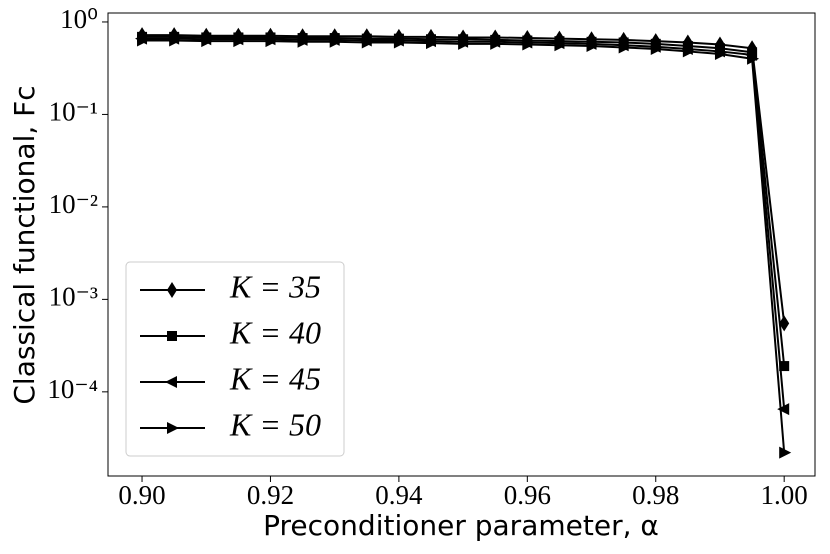 This screenshot has width=830, height=554. I want to click on y-tick-label: 10⁻², so click(73, 204).